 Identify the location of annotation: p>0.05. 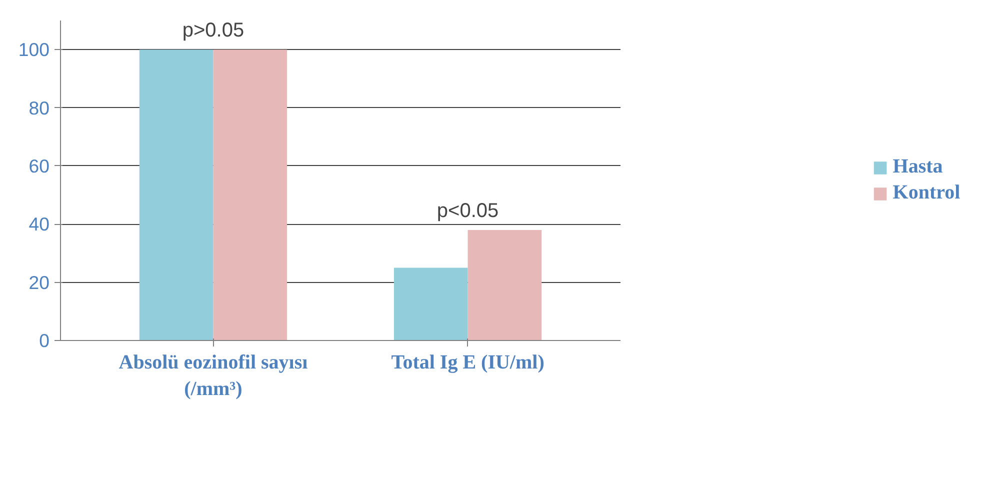
(213, 31).